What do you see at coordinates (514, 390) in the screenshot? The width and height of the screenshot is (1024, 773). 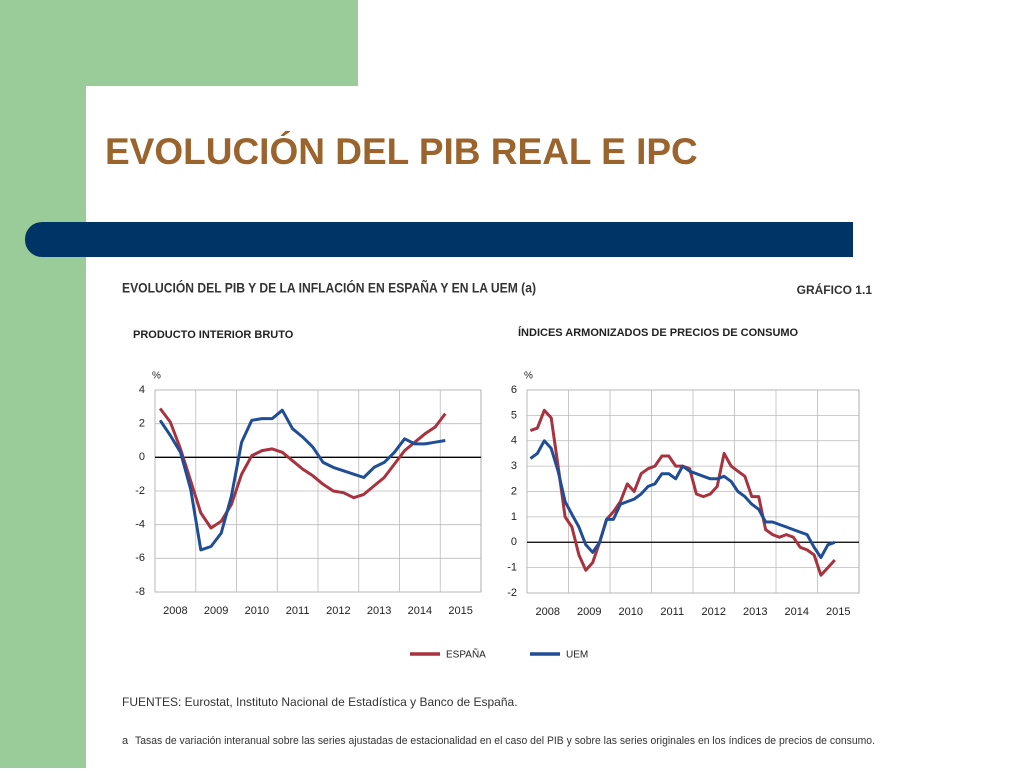 I see `y-tick-label: 6` at bounding box center [514, 390].